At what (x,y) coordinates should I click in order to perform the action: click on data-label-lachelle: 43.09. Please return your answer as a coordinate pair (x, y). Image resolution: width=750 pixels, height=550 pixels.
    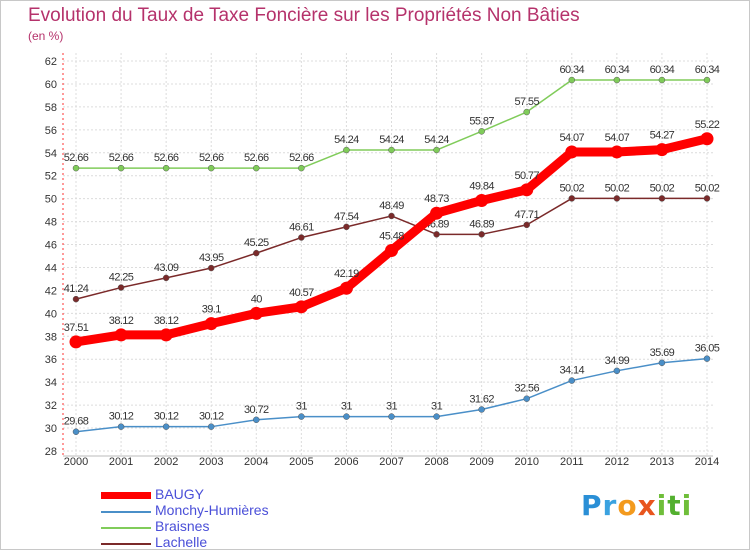
    Looking at the image, I should click on (166, 268).